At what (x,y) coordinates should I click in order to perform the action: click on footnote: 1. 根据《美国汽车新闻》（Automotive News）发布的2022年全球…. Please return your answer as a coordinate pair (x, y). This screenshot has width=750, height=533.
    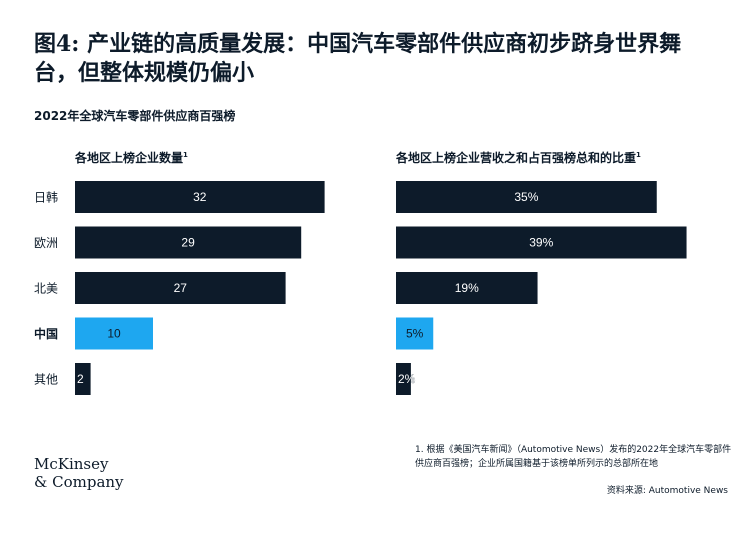
    Looking at the image, I should click on (573, 457).